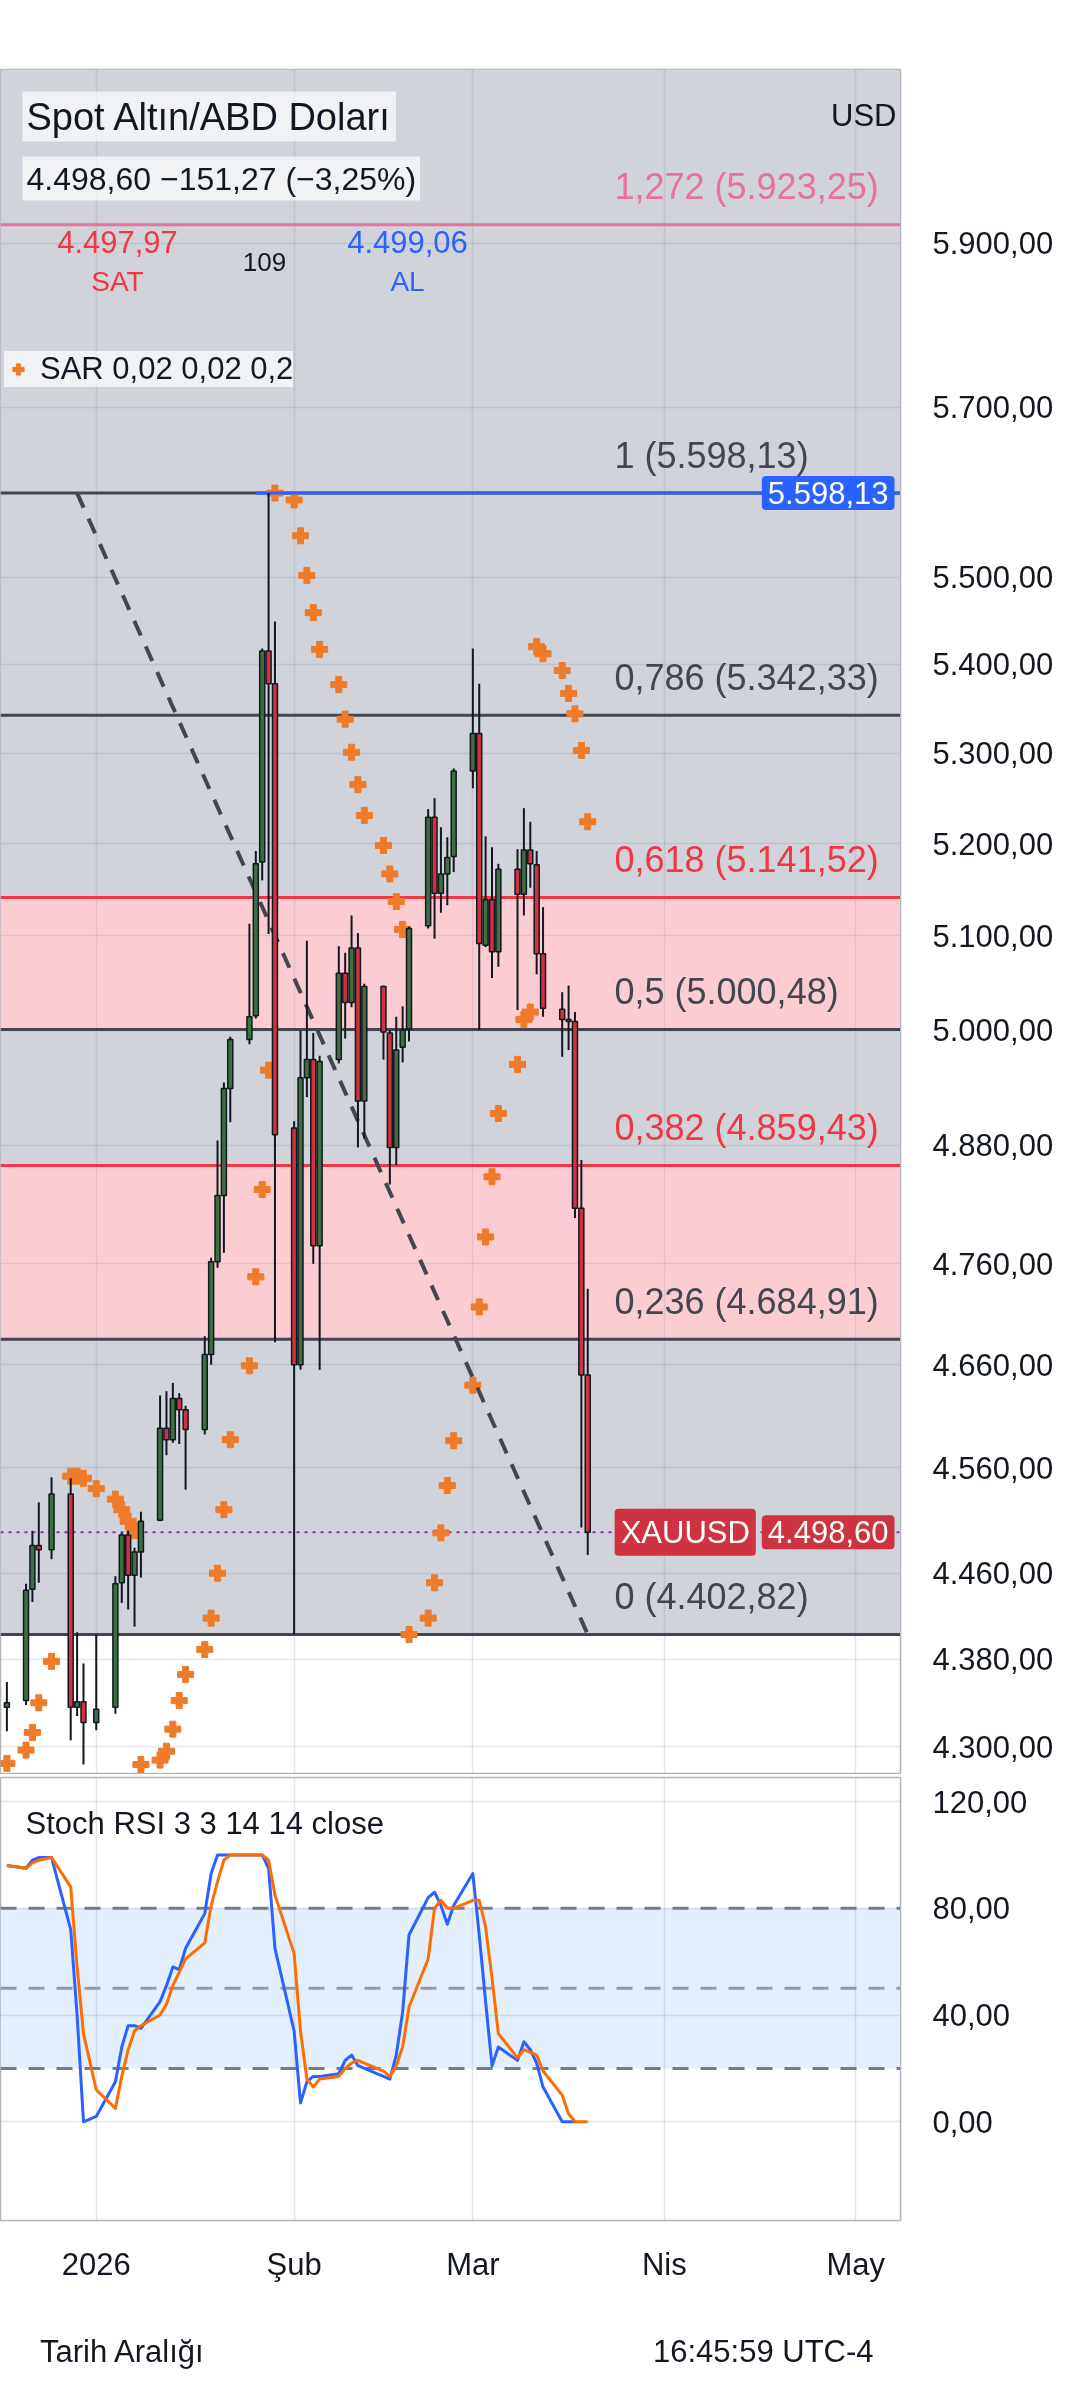  I want to click on text: 16:45:59 UTC-4, so click(763, 2352).